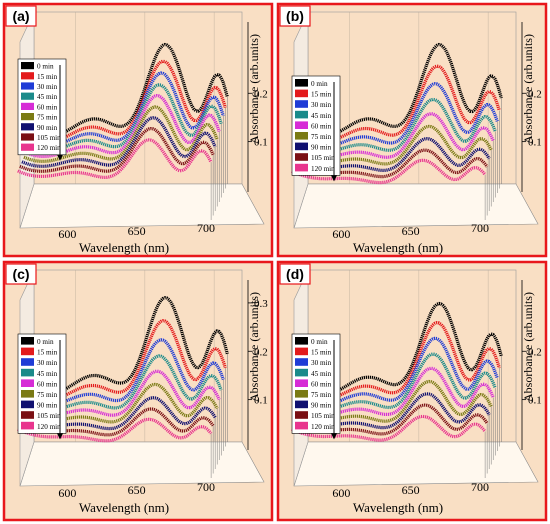 The width and height of the screenshot is (550, 524). Describe the element at coordinates (20, 16) in the screenshot. I see `panel-label: (a)` at that location.